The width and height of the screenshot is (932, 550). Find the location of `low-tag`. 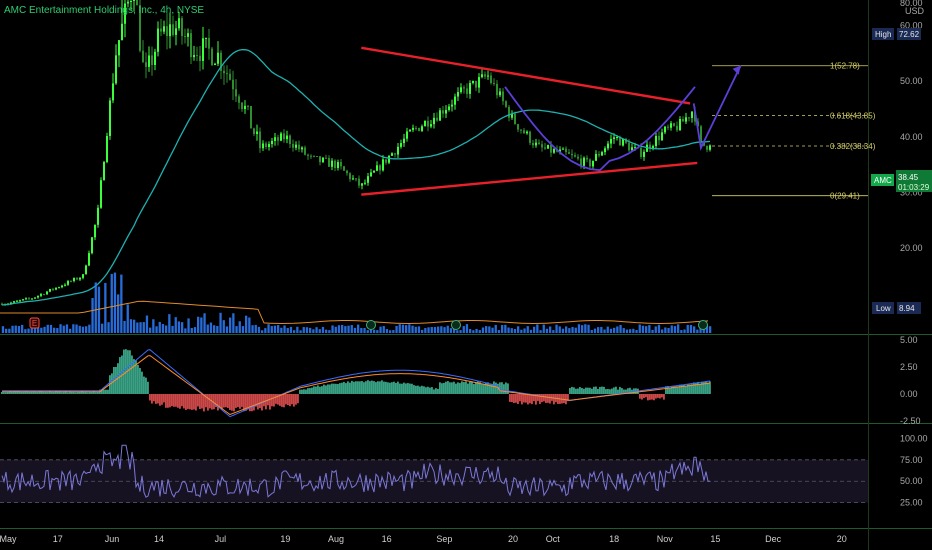

low-tag is located at coordinates (883, 308).